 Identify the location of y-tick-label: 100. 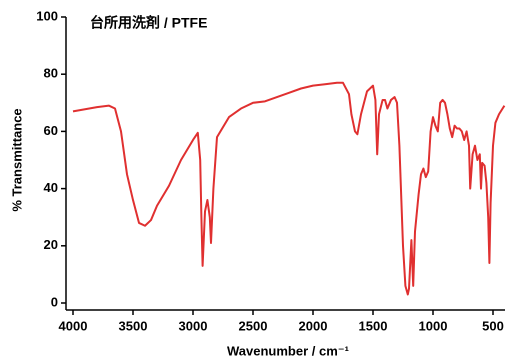
(47, 15).